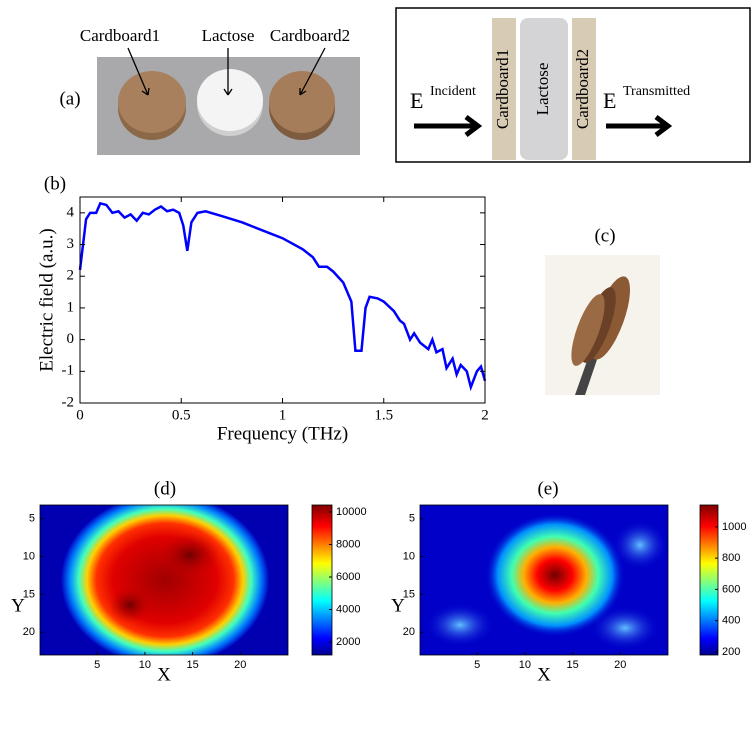  What do you see at coordinates (348, 642) in the screenshot?
I see `colorbar-tick-label: 2000` at bounding box center [348, 642].